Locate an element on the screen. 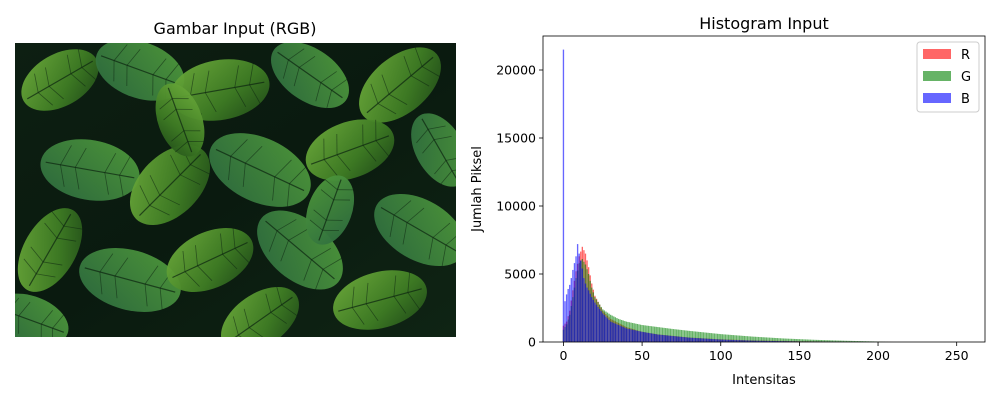 Image resolution: width=1000 pixels, height=400 pixels. y-tick-label: 10000 is located at coordinates (516, 206).